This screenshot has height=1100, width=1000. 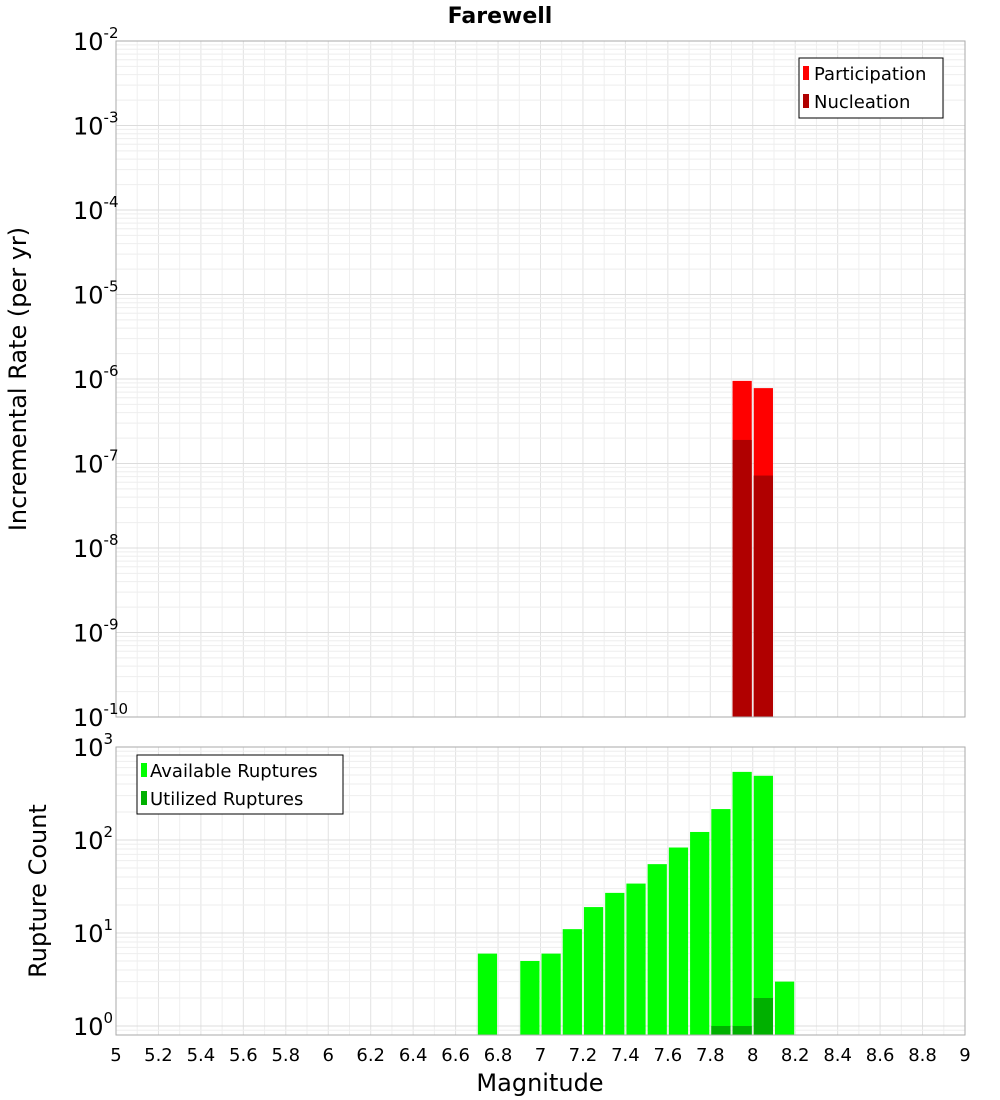 I want to click on x-tick-label: 6, so click(x=328, y=1055).